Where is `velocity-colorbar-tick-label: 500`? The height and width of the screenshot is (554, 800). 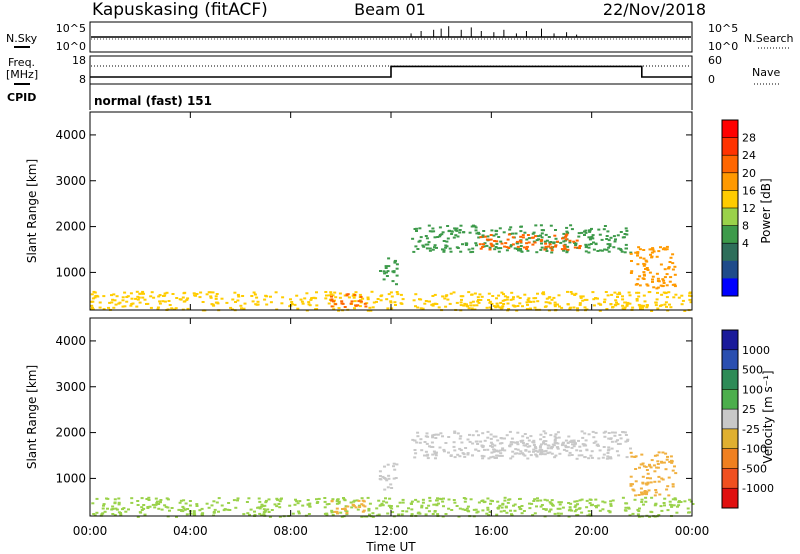 velocity-colorbar-tick-label: 500 is located at coordinates (752, 370).